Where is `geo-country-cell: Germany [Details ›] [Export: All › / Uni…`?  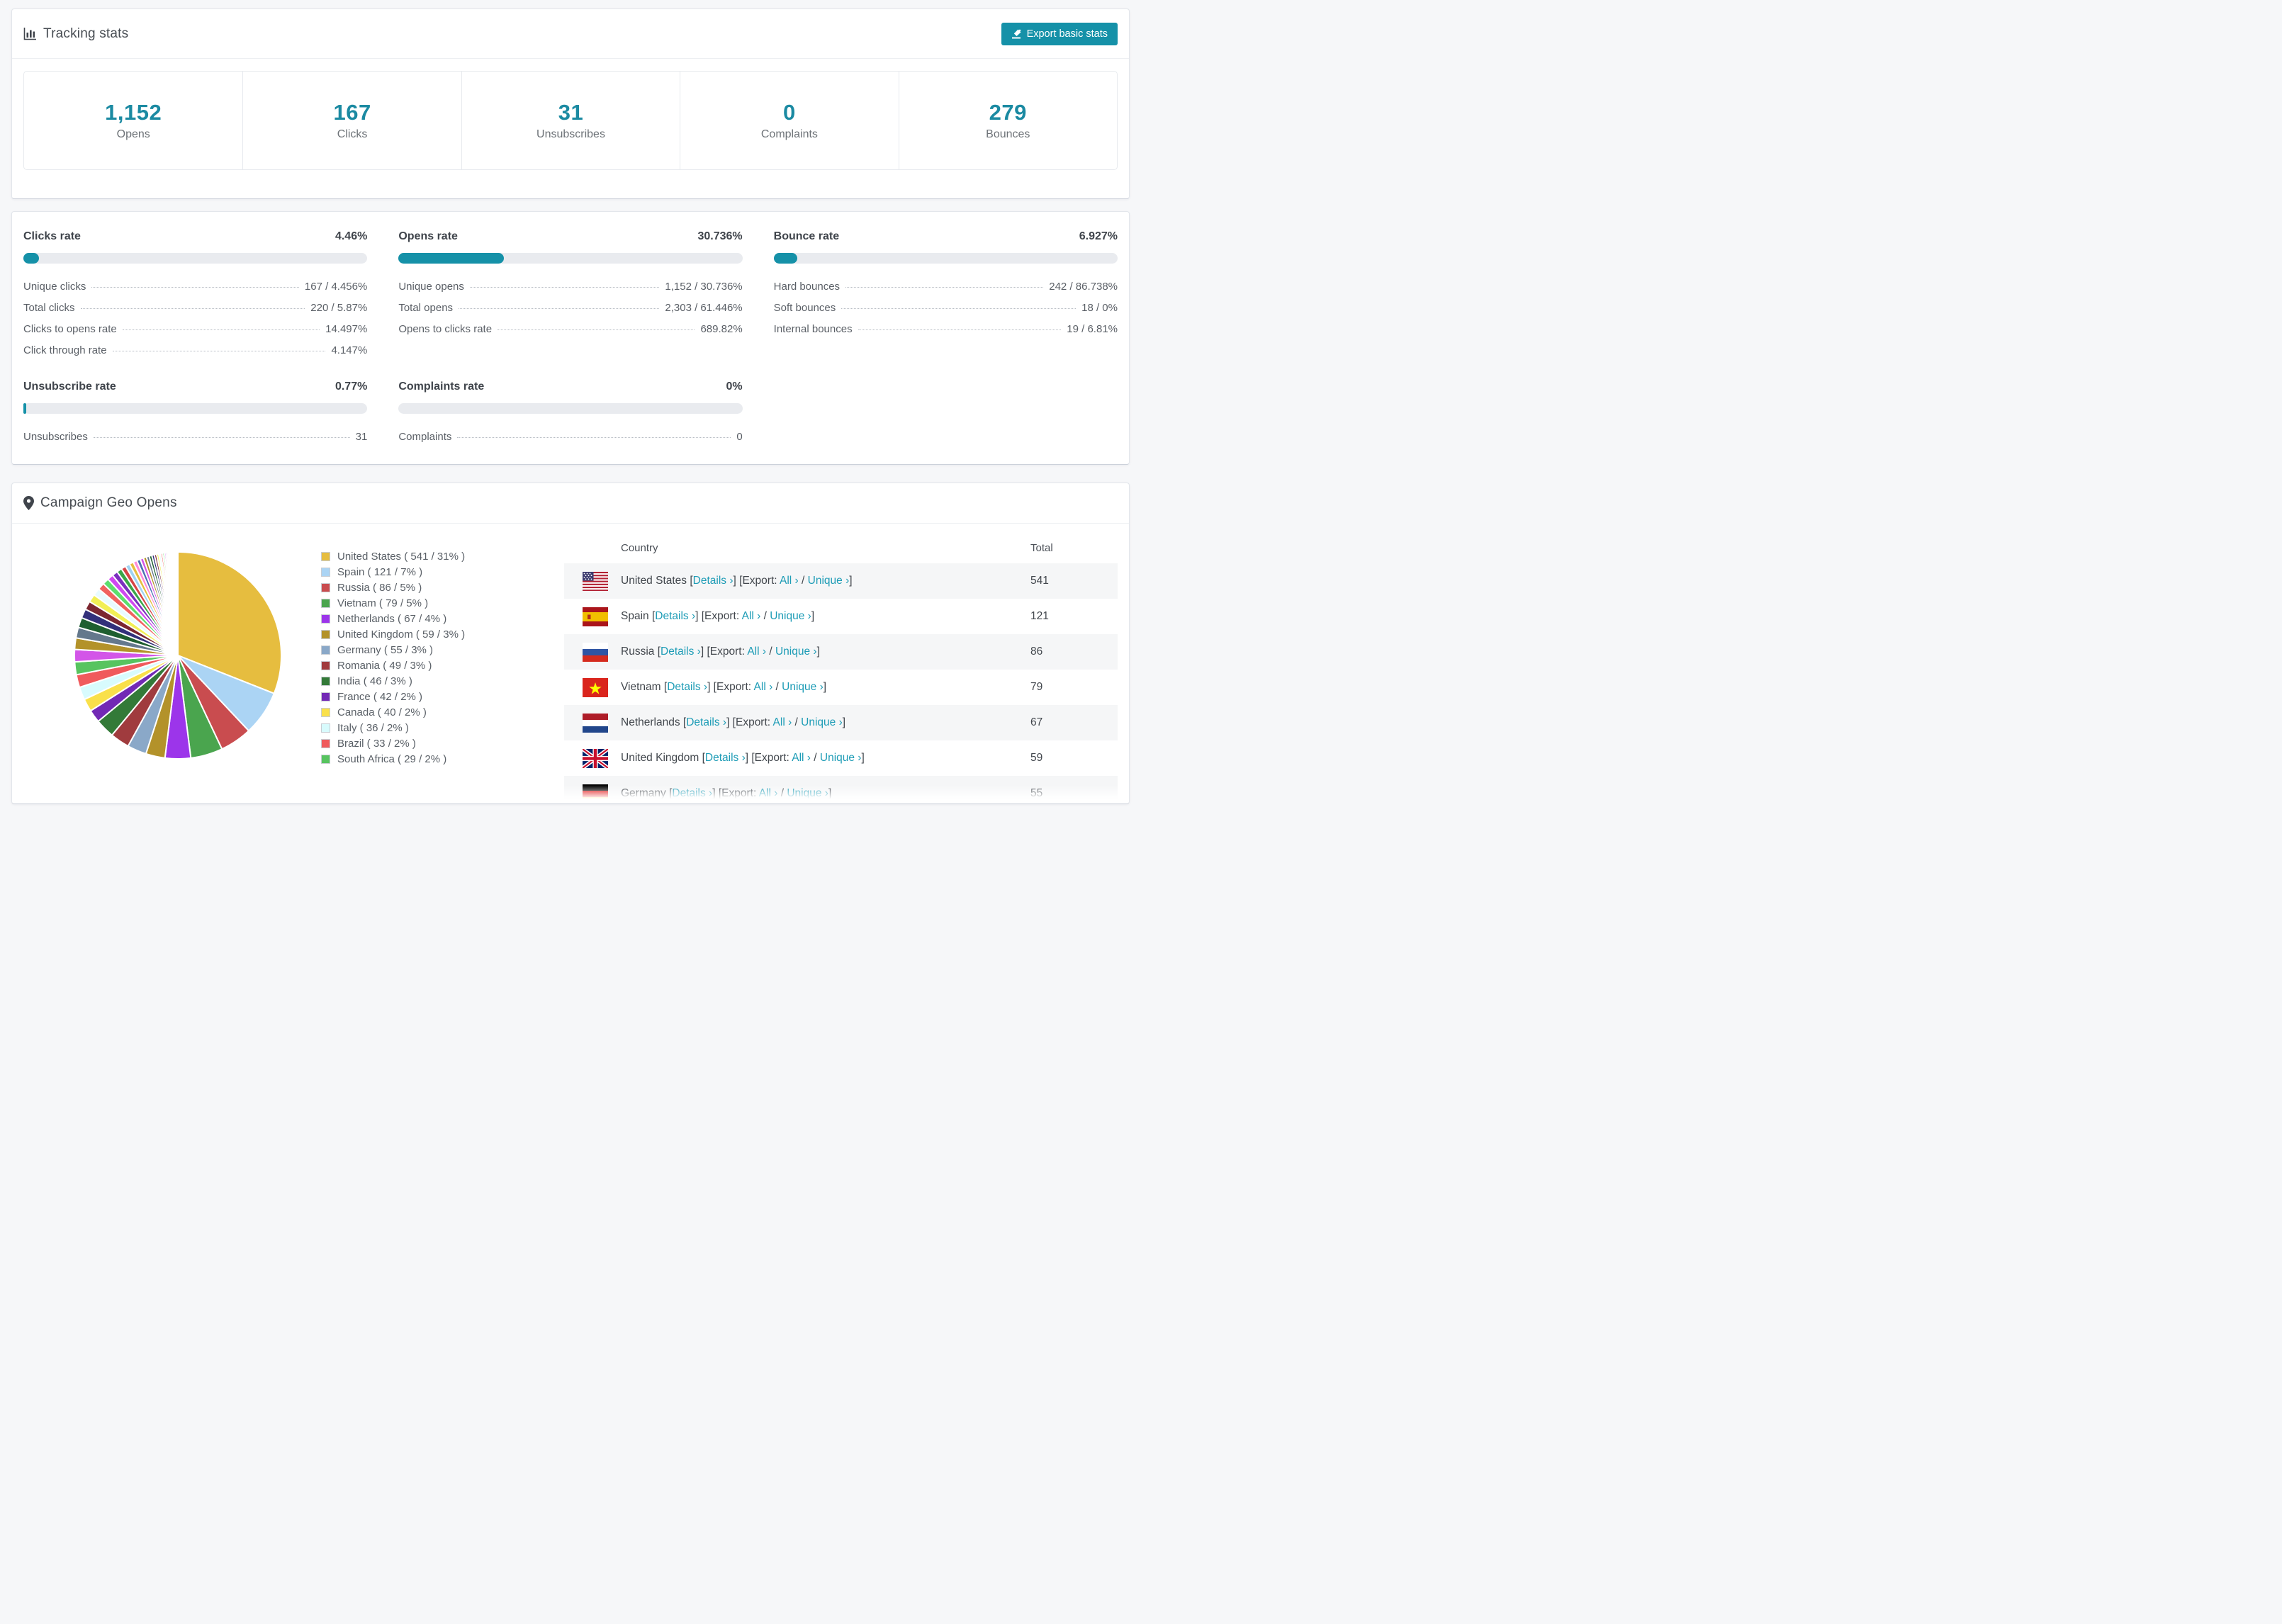
geo-country-cell: Germany [Details ›] [Export: All › / Uni… is located at coordinates (826, 794).